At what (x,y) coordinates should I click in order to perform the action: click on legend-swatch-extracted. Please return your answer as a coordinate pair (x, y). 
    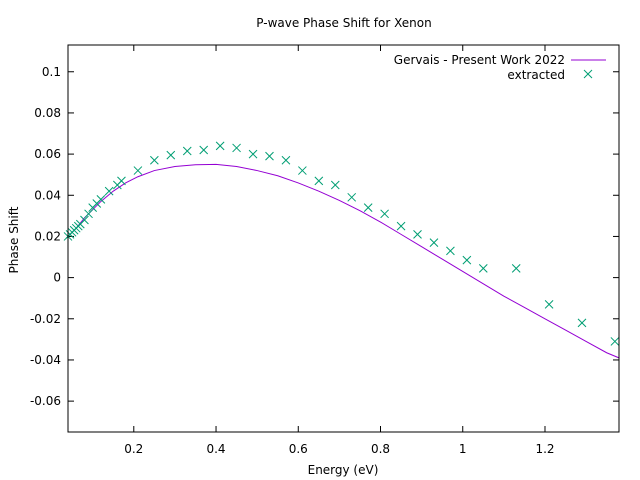
    Looking at the image, I should click on (588, 74).